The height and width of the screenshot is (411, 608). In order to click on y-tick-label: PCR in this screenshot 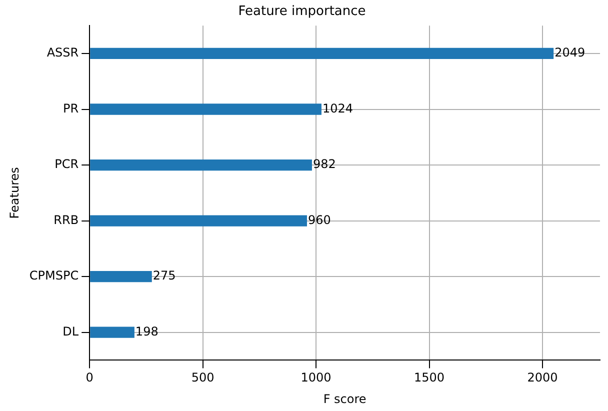, I will do `click(66, 164)`.